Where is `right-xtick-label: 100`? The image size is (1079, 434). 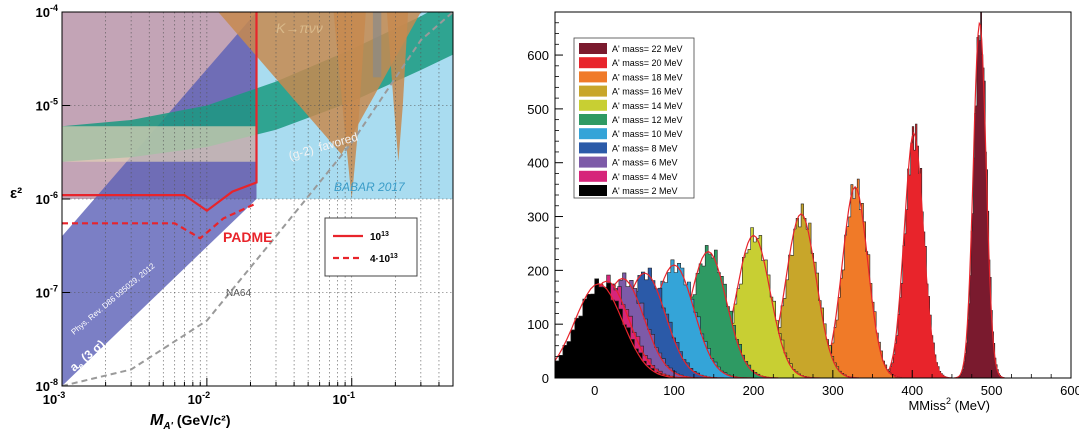 right-xtick-label: 100 is located at coordinates (674, 390).